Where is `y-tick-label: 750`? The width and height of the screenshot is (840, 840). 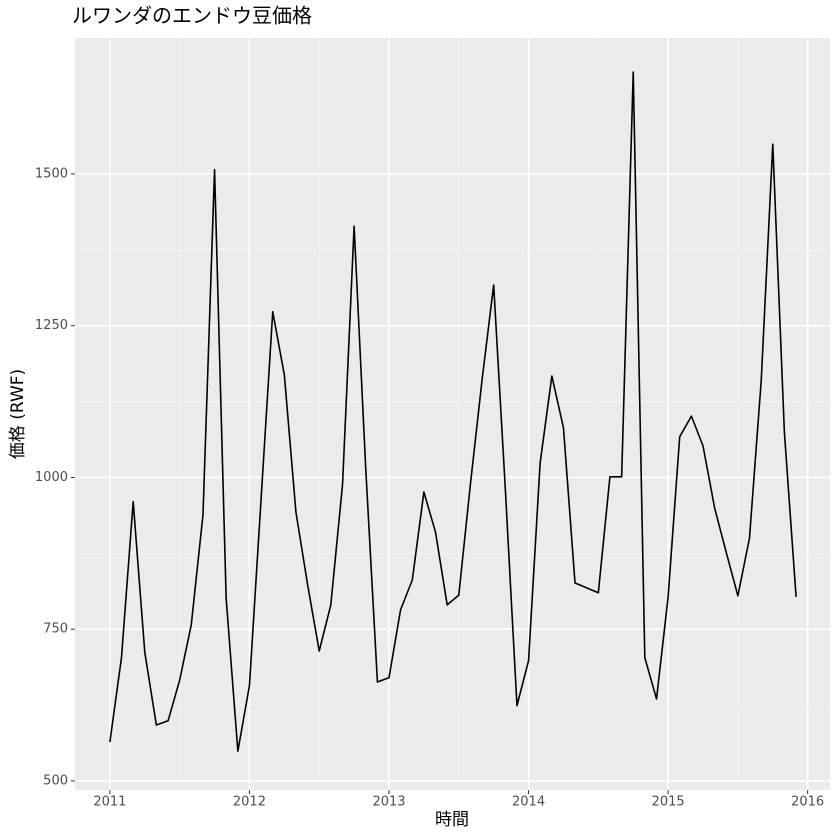
y-tick-label: 750 is located at coordinates (55, 629).